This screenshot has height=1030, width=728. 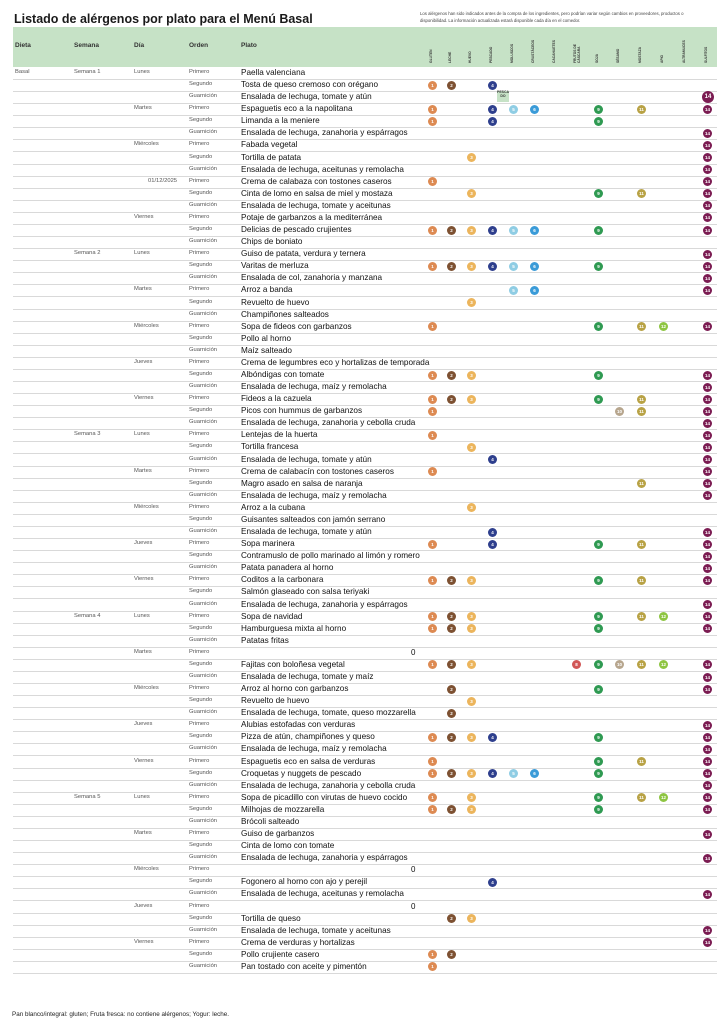 What do you see at coordinates (270, 447) in the screenshot?
I see `dish-name: Tortilla francesa` at bounding box center [270, 447].